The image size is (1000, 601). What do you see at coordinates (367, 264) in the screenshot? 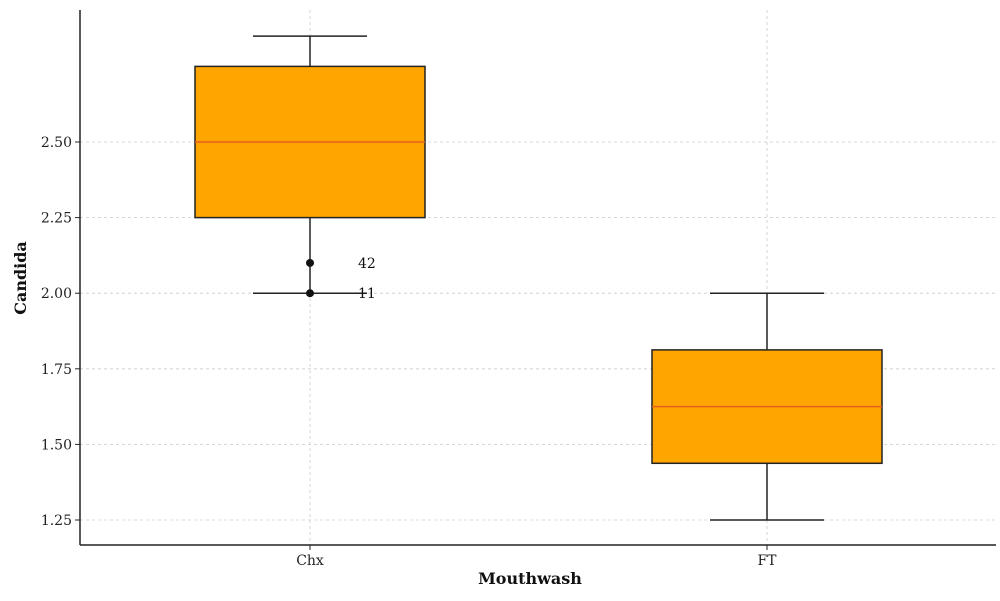
I see `outlier-label: 42` at bounding box center [367, 264].